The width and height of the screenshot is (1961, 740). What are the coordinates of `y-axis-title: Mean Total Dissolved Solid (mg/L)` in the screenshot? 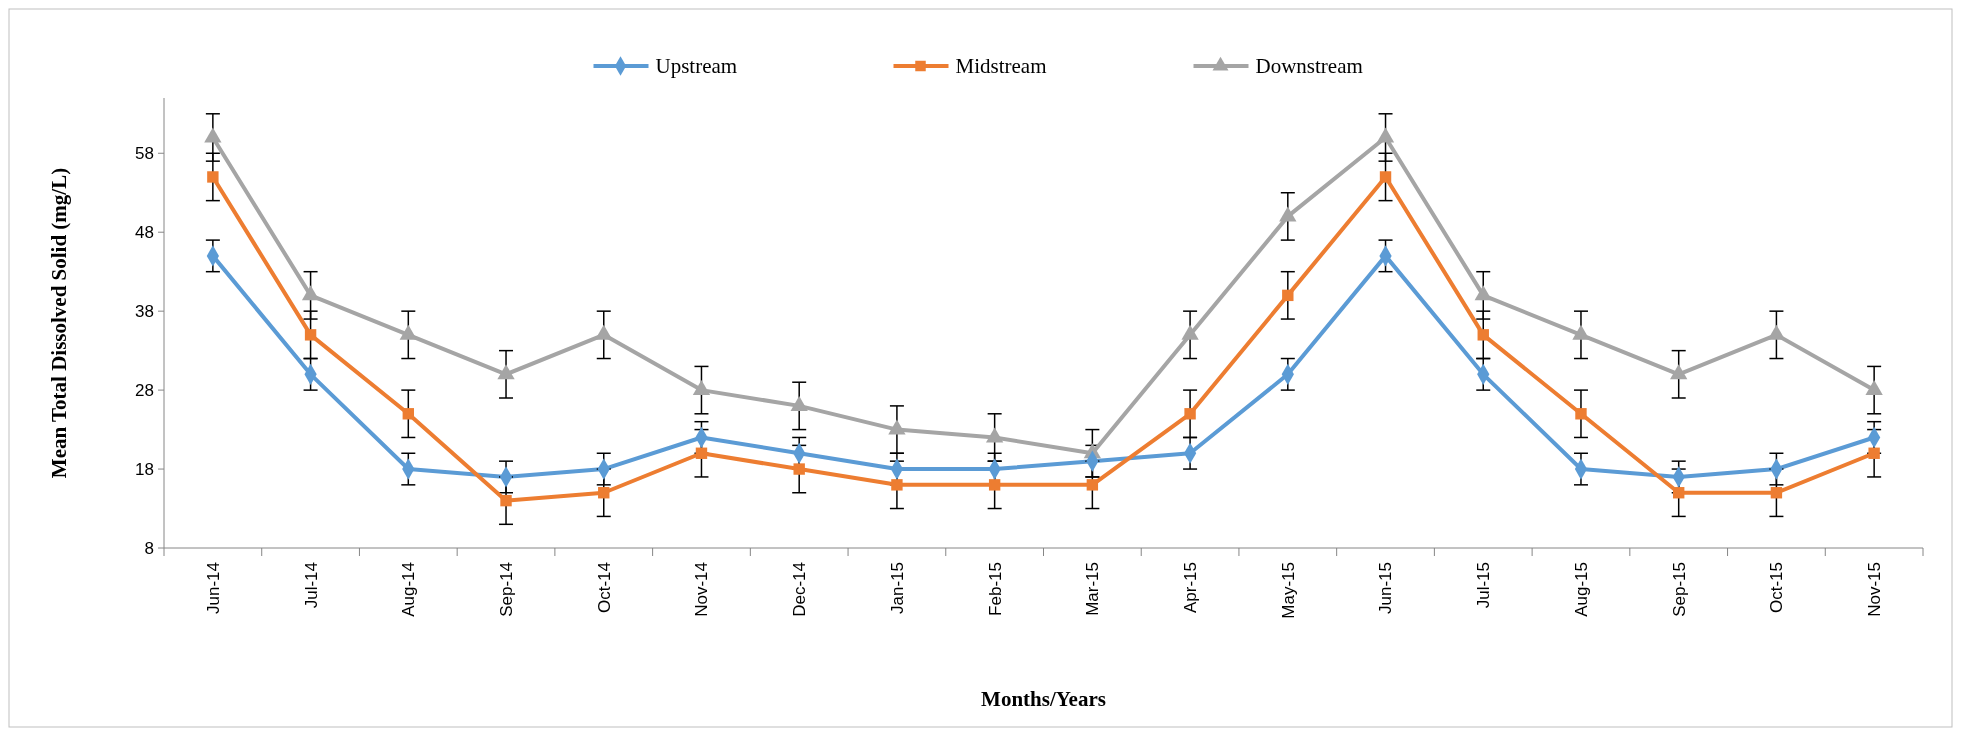 It's located at (59, 323).